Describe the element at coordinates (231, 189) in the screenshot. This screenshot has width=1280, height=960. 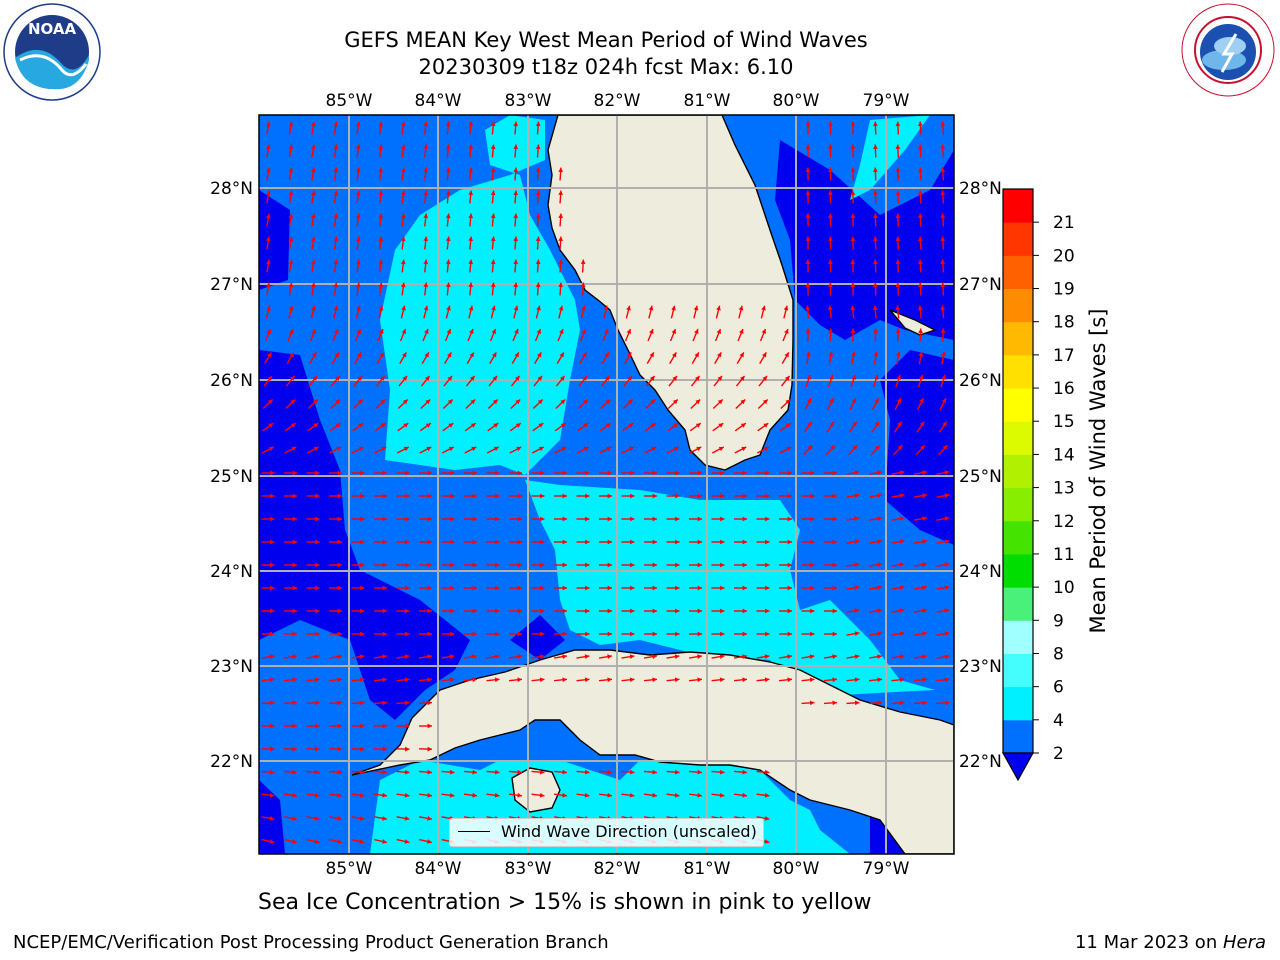
I see `lat-label: 28°N` at that location.